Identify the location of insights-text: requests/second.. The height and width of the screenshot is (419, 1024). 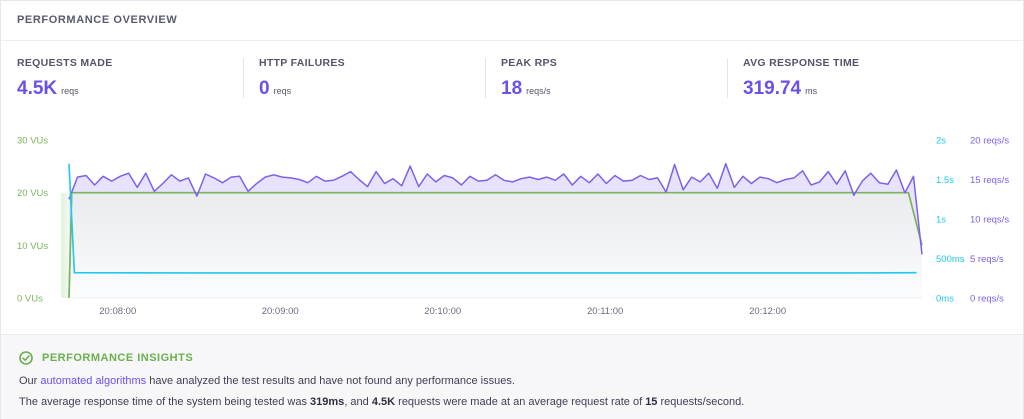
(701, 402).